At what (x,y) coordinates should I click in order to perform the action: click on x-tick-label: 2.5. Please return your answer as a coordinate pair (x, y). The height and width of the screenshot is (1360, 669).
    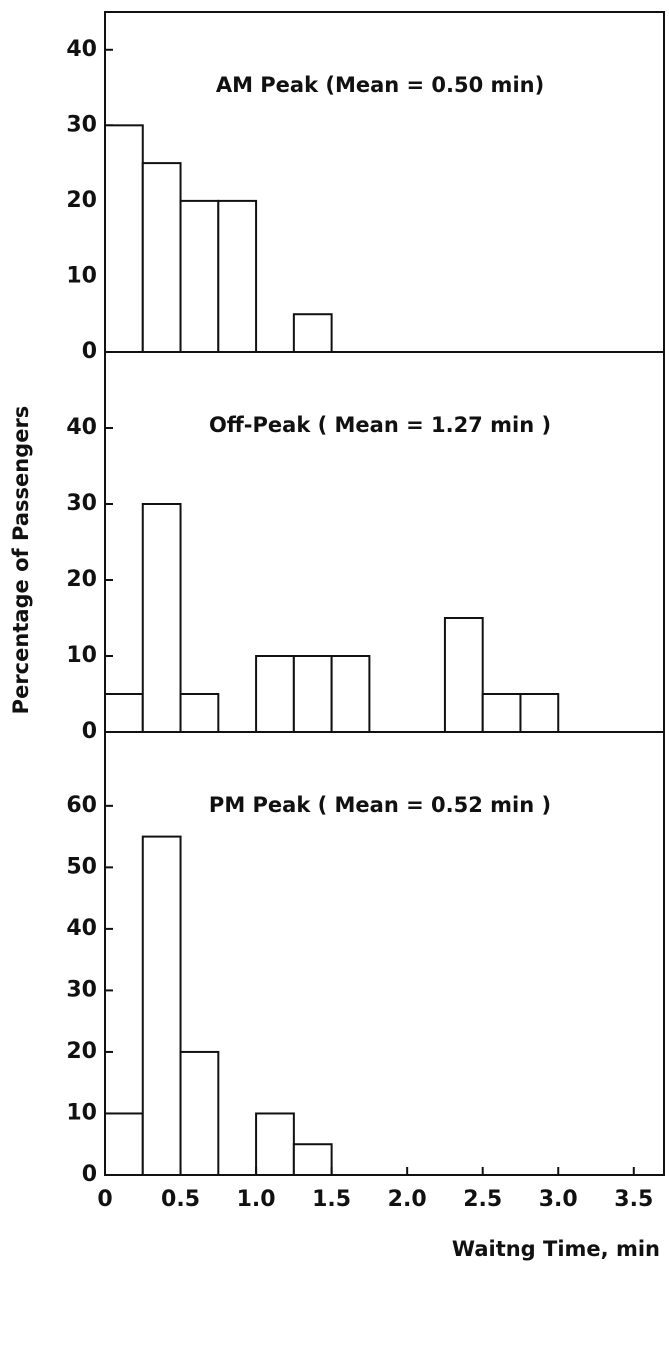
    Looking at the image, I should click on (482, 1199).